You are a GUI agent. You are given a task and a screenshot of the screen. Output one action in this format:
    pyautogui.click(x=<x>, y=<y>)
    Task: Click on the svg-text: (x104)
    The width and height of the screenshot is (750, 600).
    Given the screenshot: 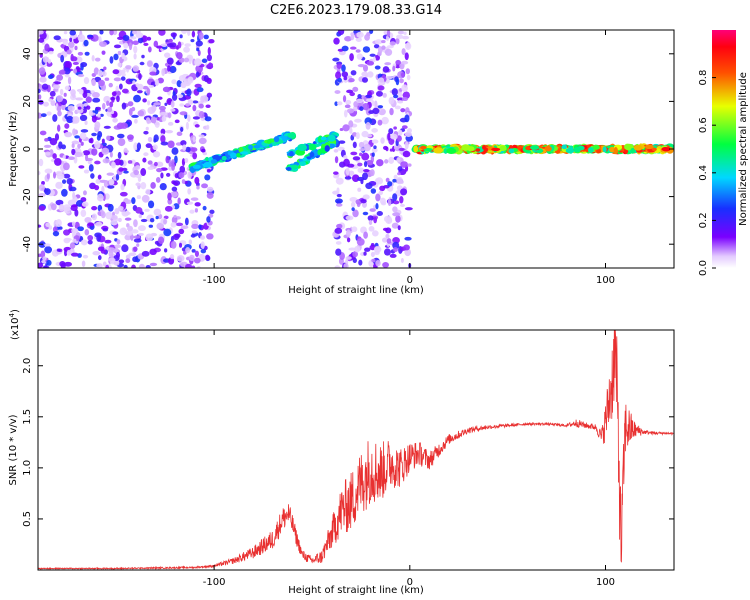 What is the action you would take?
    pyautogui.click(x=14, y=324)
    